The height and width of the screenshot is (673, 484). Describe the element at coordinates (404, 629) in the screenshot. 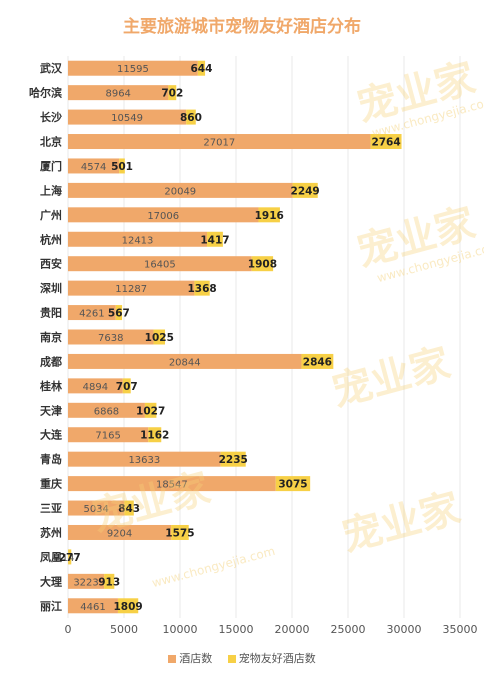

I see `x-tick-label: 30000` at that location.